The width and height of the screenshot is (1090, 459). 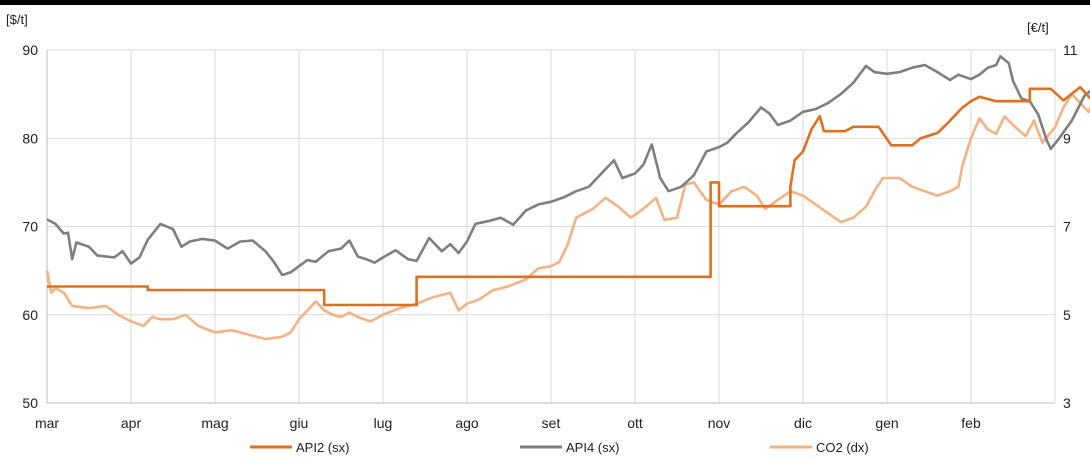 I want to click on left-axis-unit: [$/t], so click(x=17, y=19).